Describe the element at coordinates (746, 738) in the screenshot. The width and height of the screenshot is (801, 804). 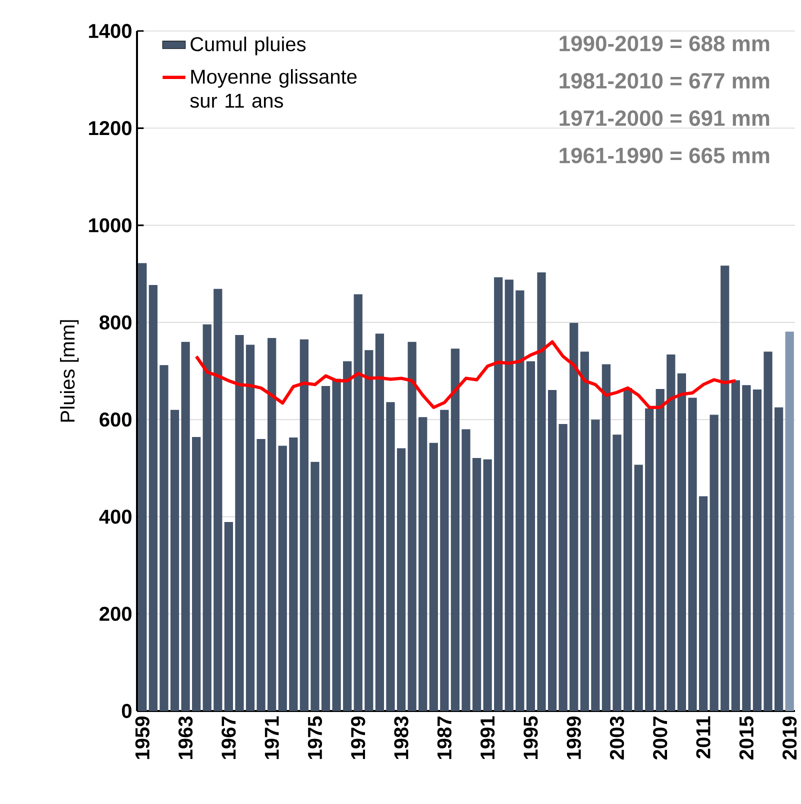
I see `x-tick-label: 2015` at that location.